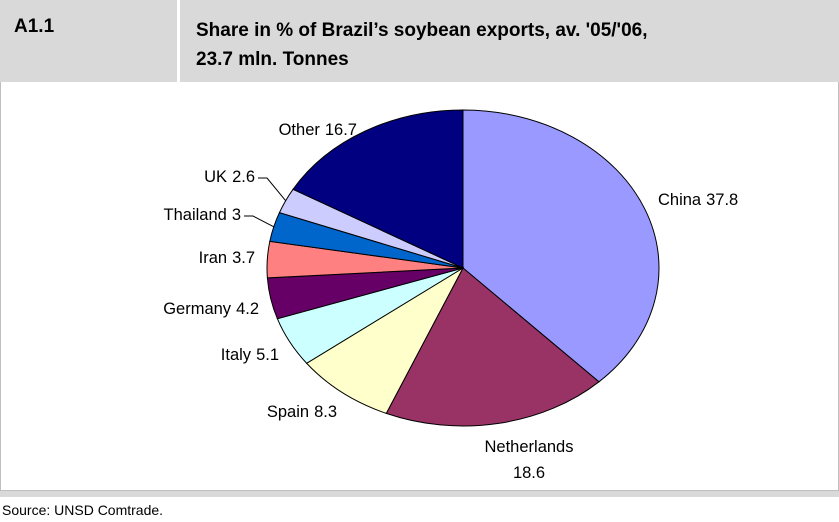 Image resolution: width=839 pixels, height=522 pixels. I want to click on value-label: 5.1, so click(267, 355).